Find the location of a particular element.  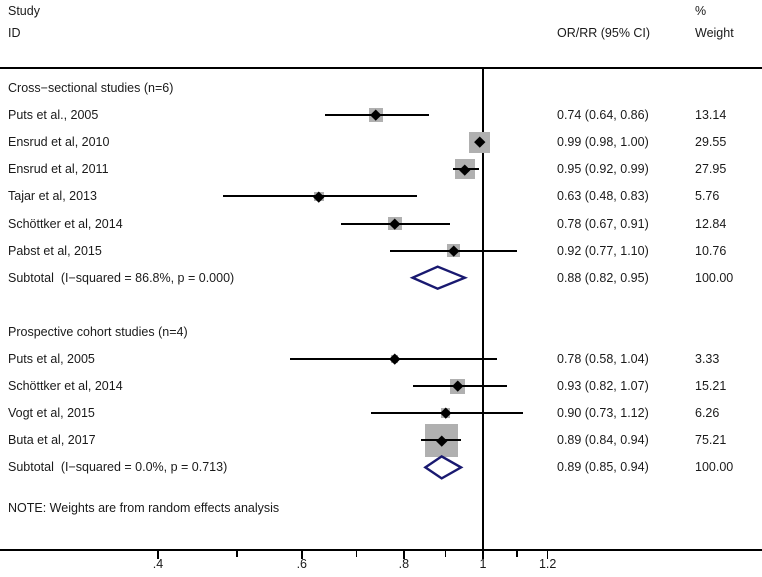

subtotal-or-ci-value: 0.89 (0.85, 0.94) is located at coordinates (603, 467).